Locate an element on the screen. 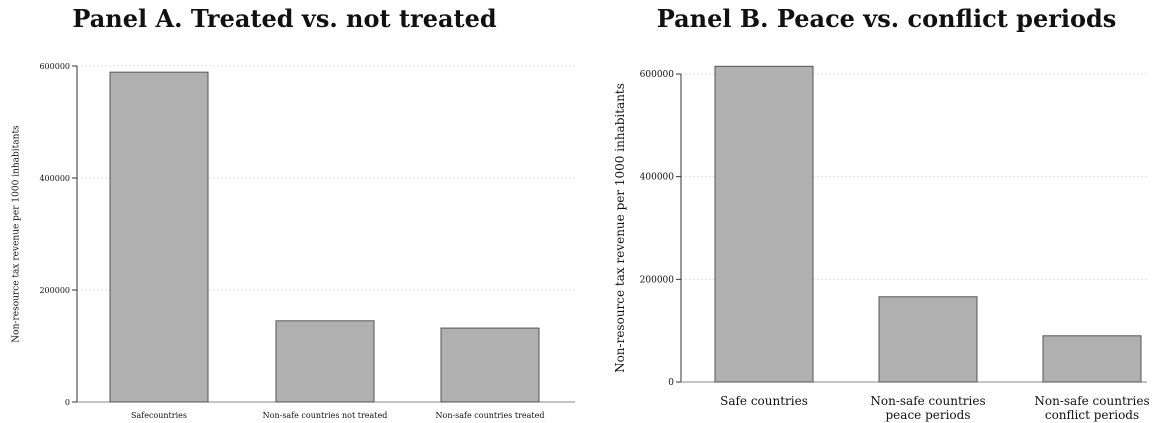 The image size is (1173, 423). panel-b-category-label: peace periods is located at coordinates (928, 415).